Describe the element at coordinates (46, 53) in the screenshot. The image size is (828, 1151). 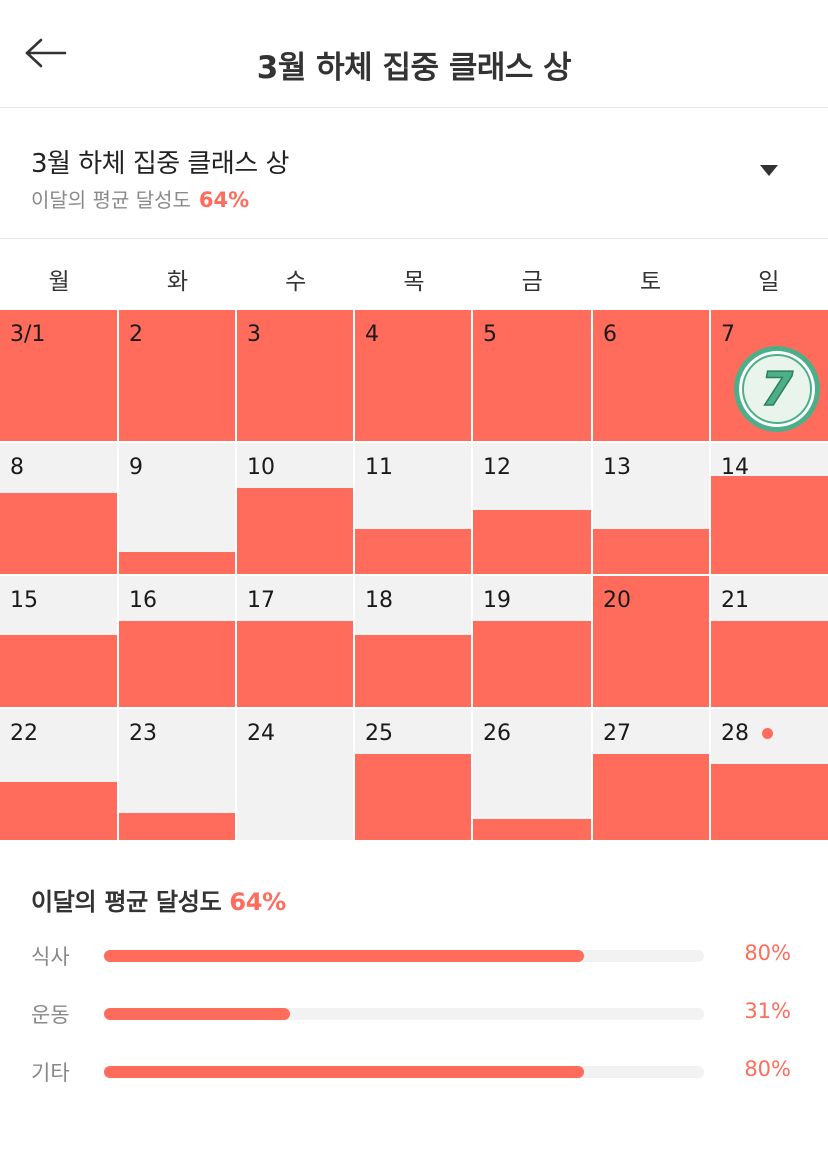
I see `arrow-left-icon` at that location.